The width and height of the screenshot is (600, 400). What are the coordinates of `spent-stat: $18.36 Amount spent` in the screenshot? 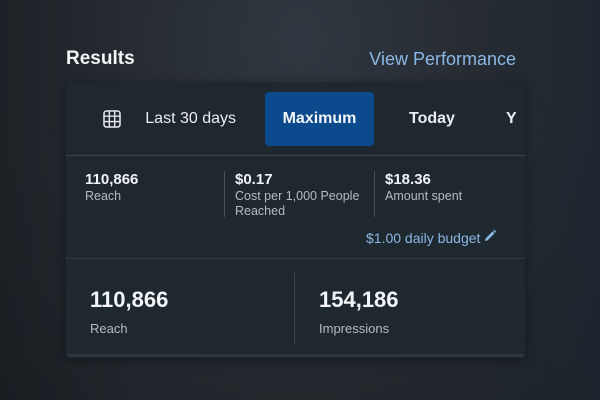 It's located at (423, 187).